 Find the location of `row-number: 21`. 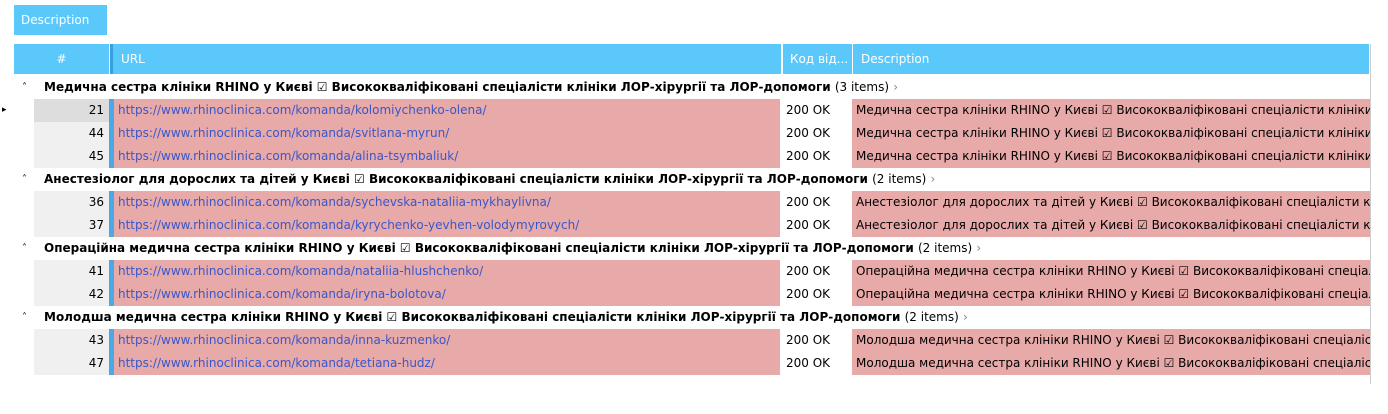

row-number: 21 is located at coordinates (71, 110).